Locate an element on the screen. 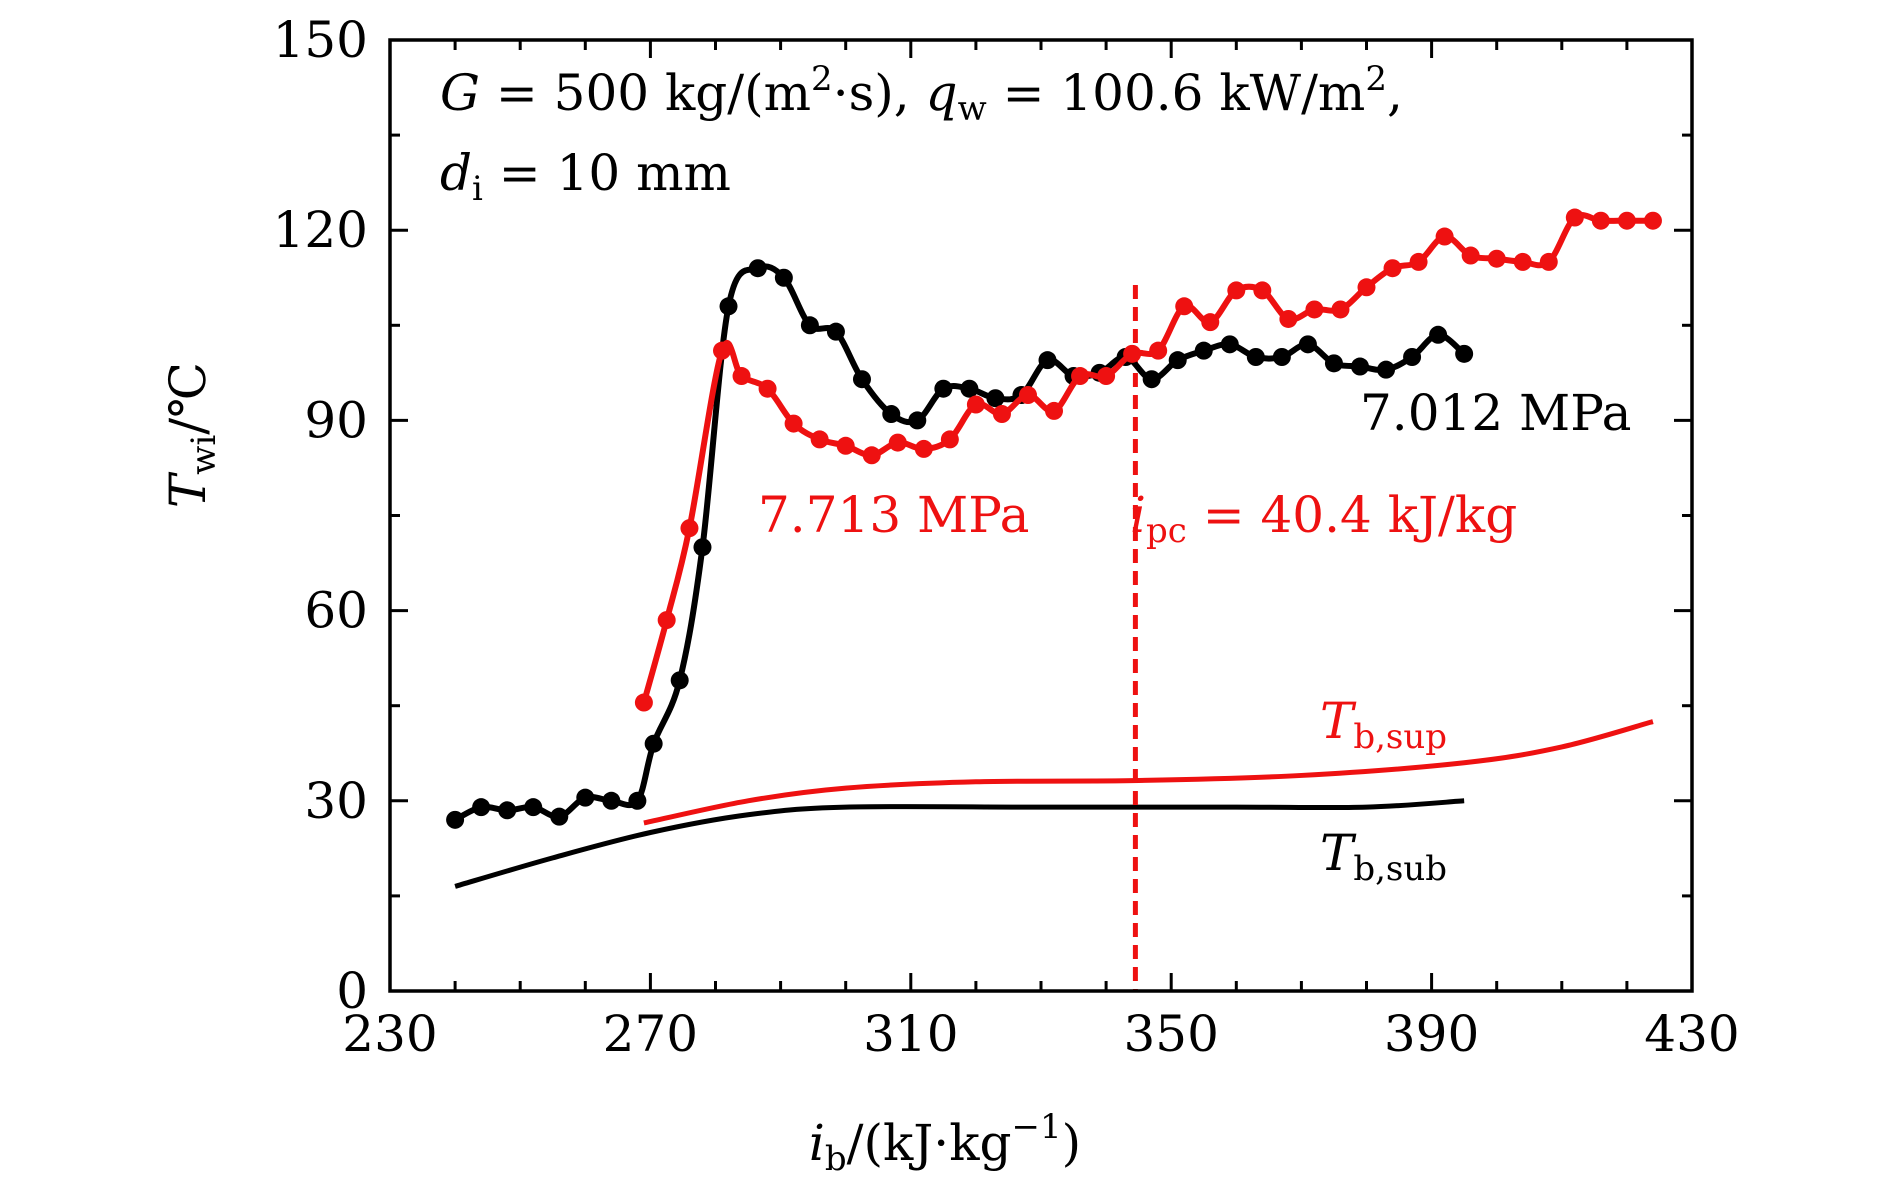 This screenshot has width=1890, height=1182. x-tick-label: 230 is located at coordinates (389, 1034).